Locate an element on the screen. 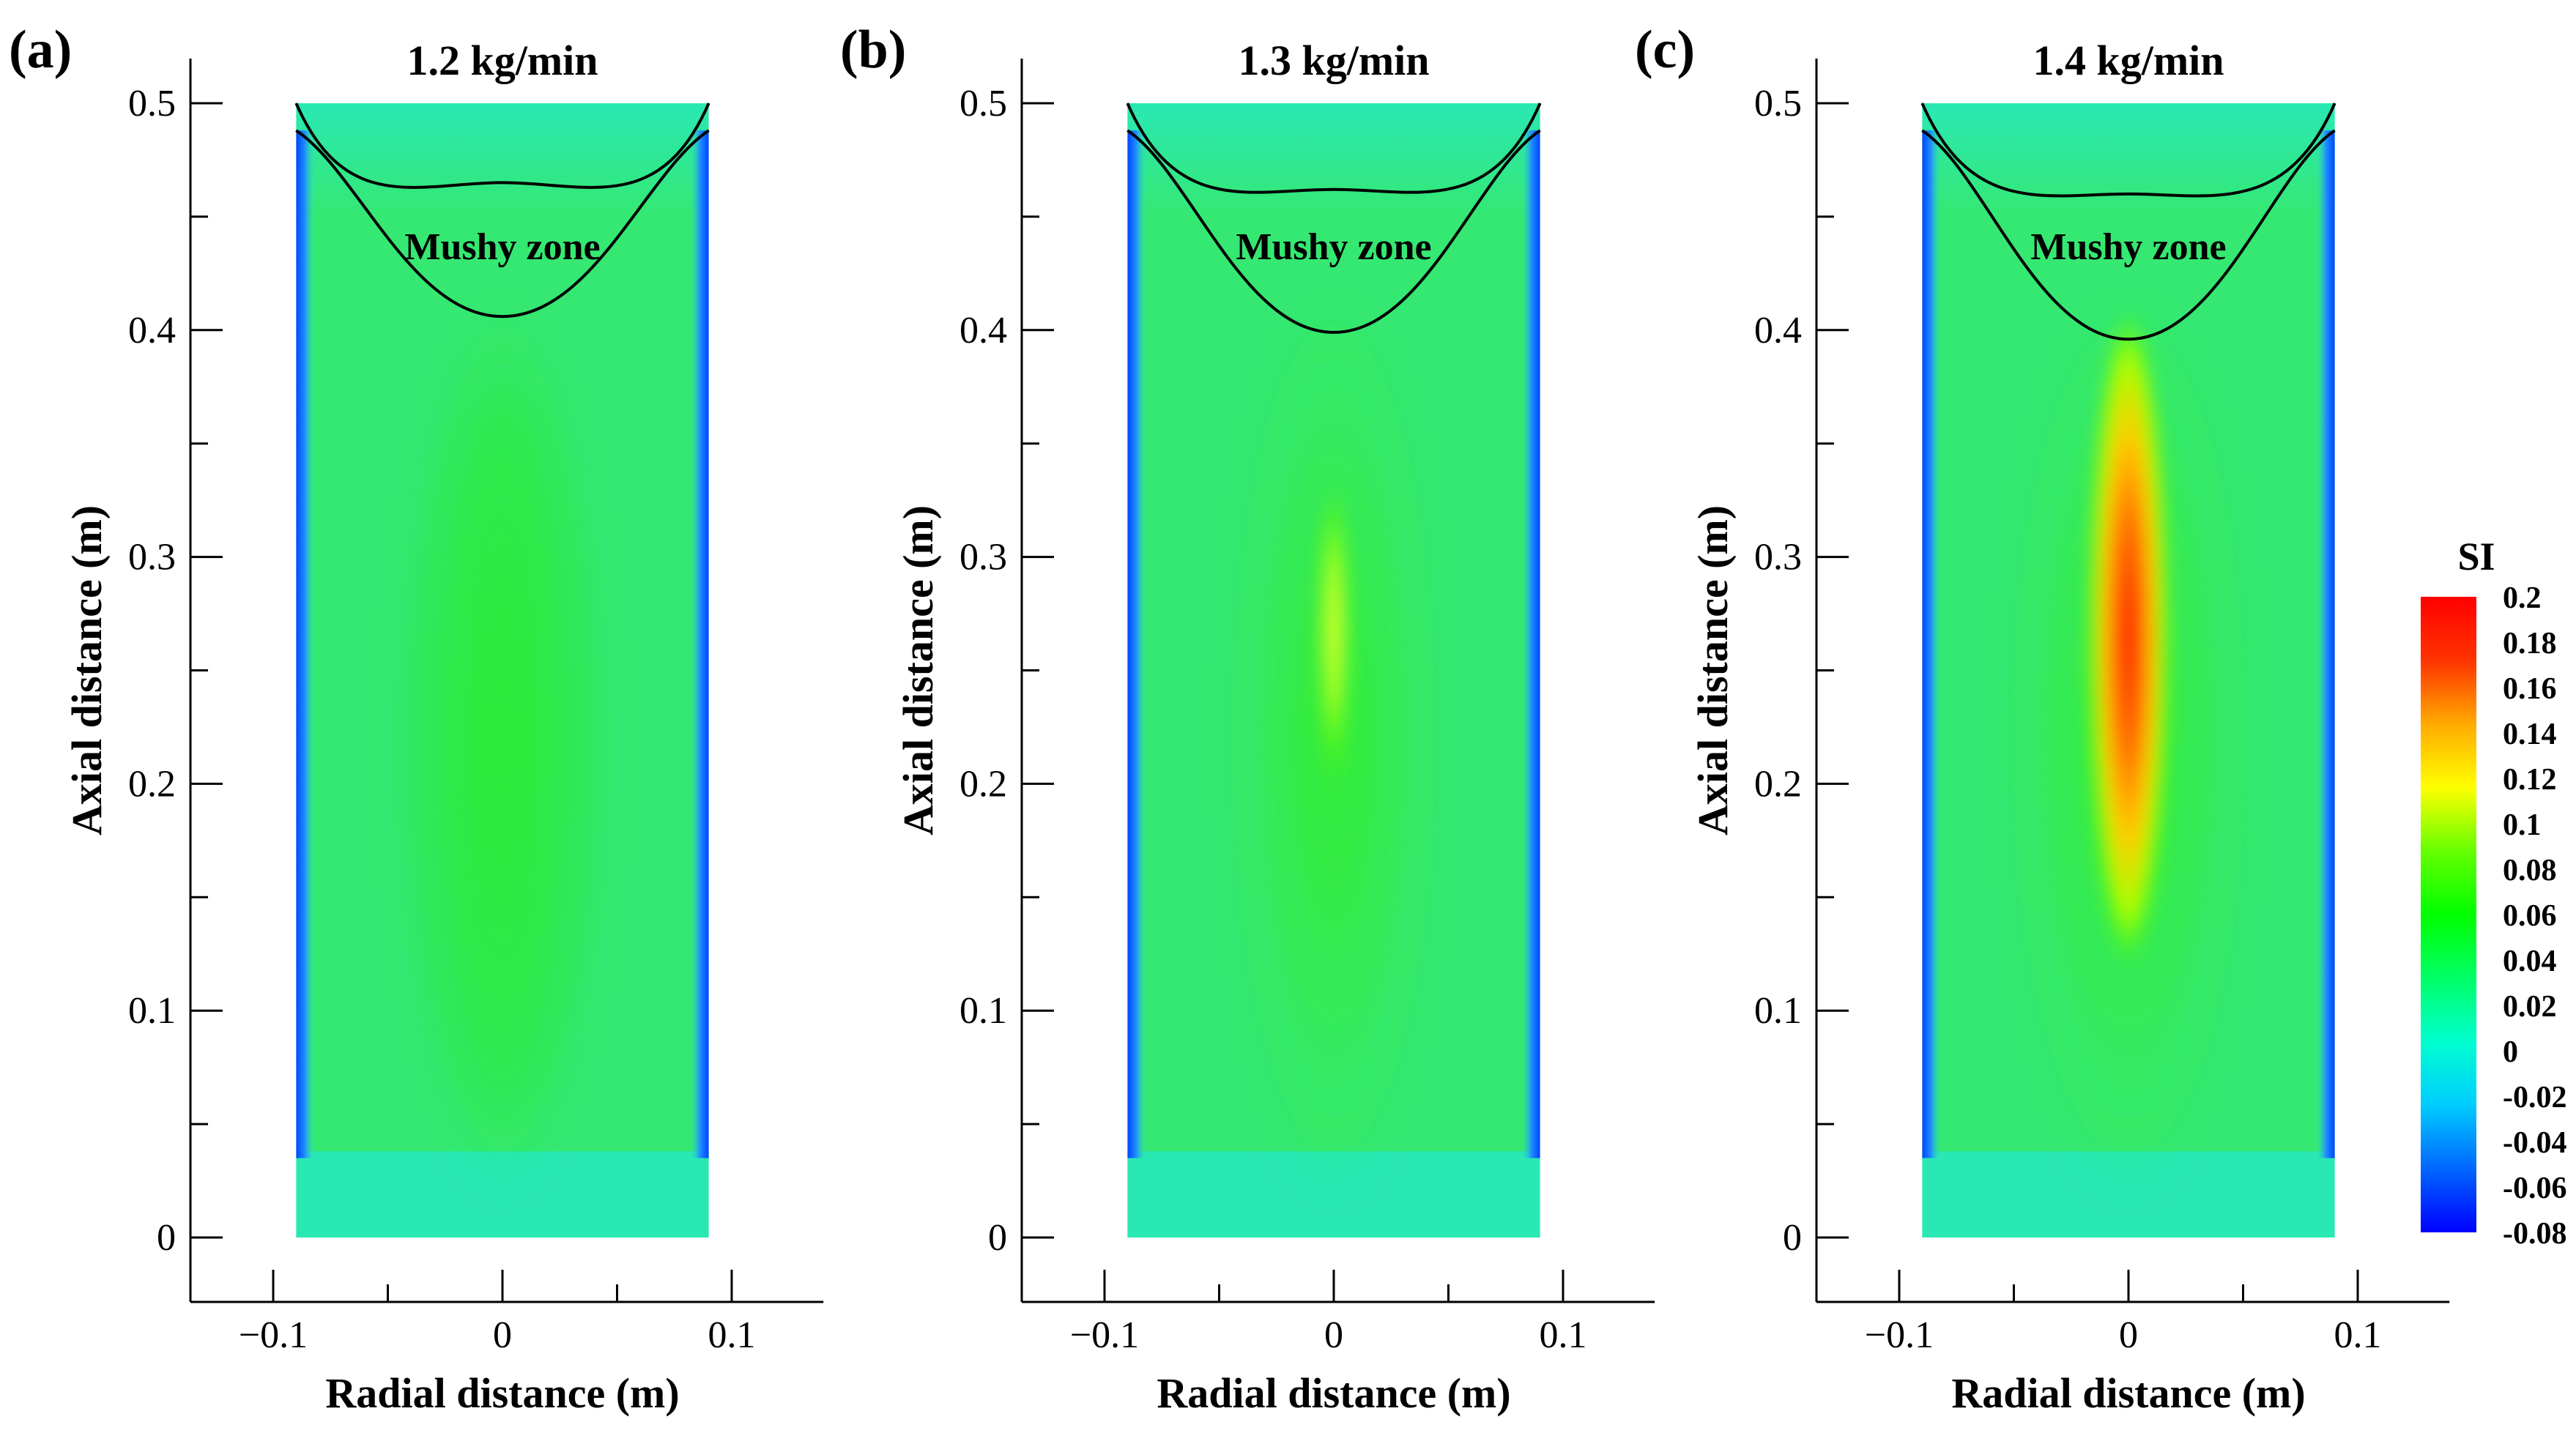  colorbar-label: 0.16 is located at coordinates (2530, 689).